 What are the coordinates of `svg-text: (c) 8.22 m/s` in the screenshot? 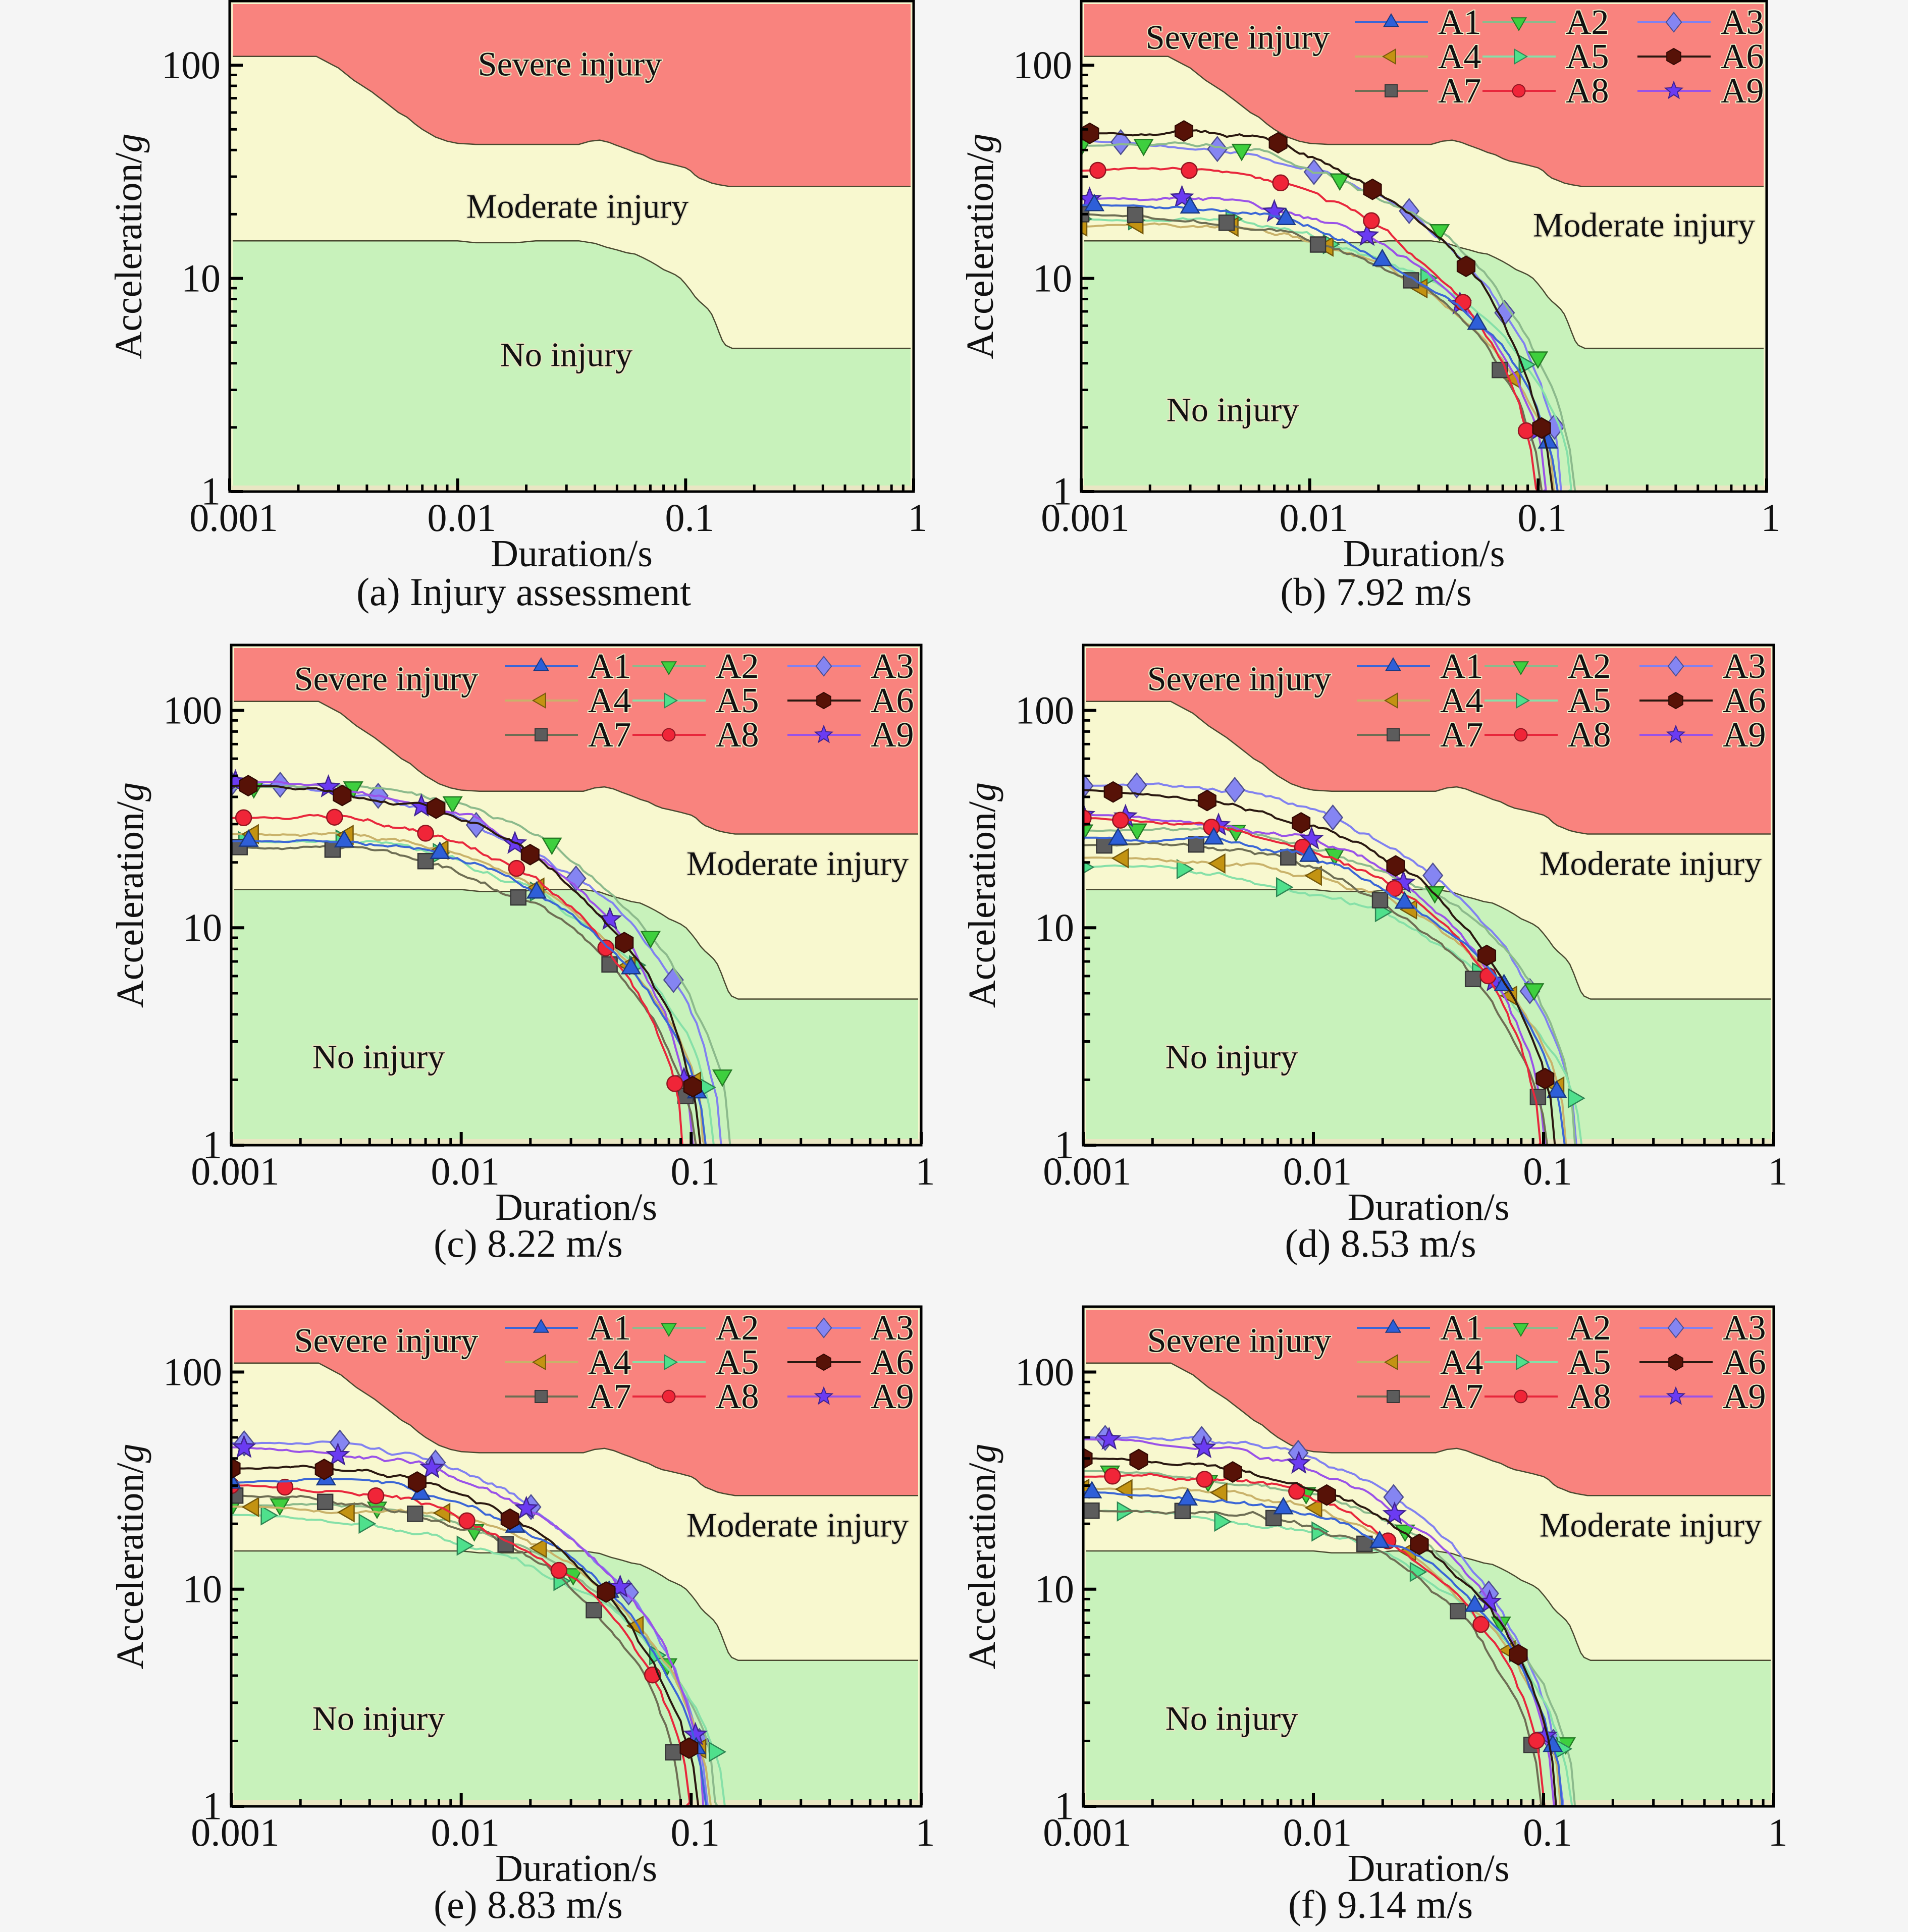 It's located at (528, 1243).